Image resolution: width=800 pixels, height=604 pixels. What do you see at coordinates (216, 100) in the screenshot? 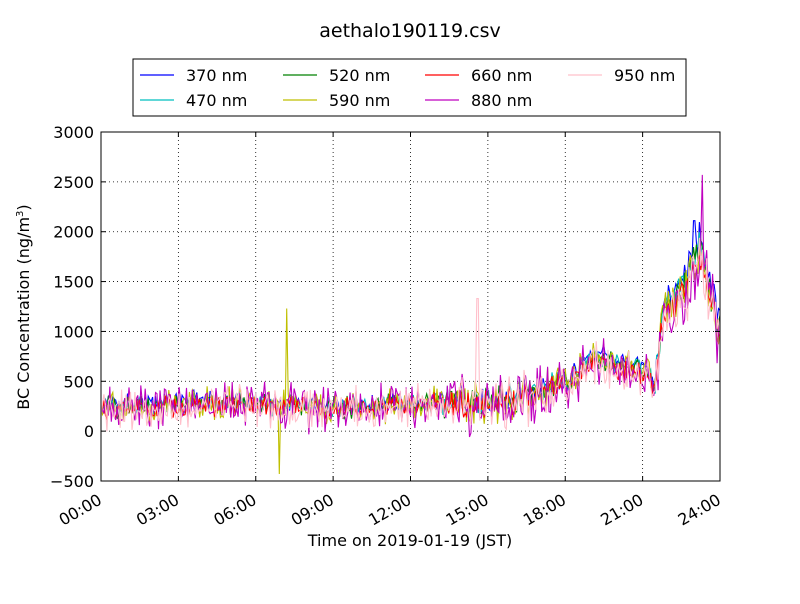
I see `legend-label: 470 nm` at bounding box center [216, 100].